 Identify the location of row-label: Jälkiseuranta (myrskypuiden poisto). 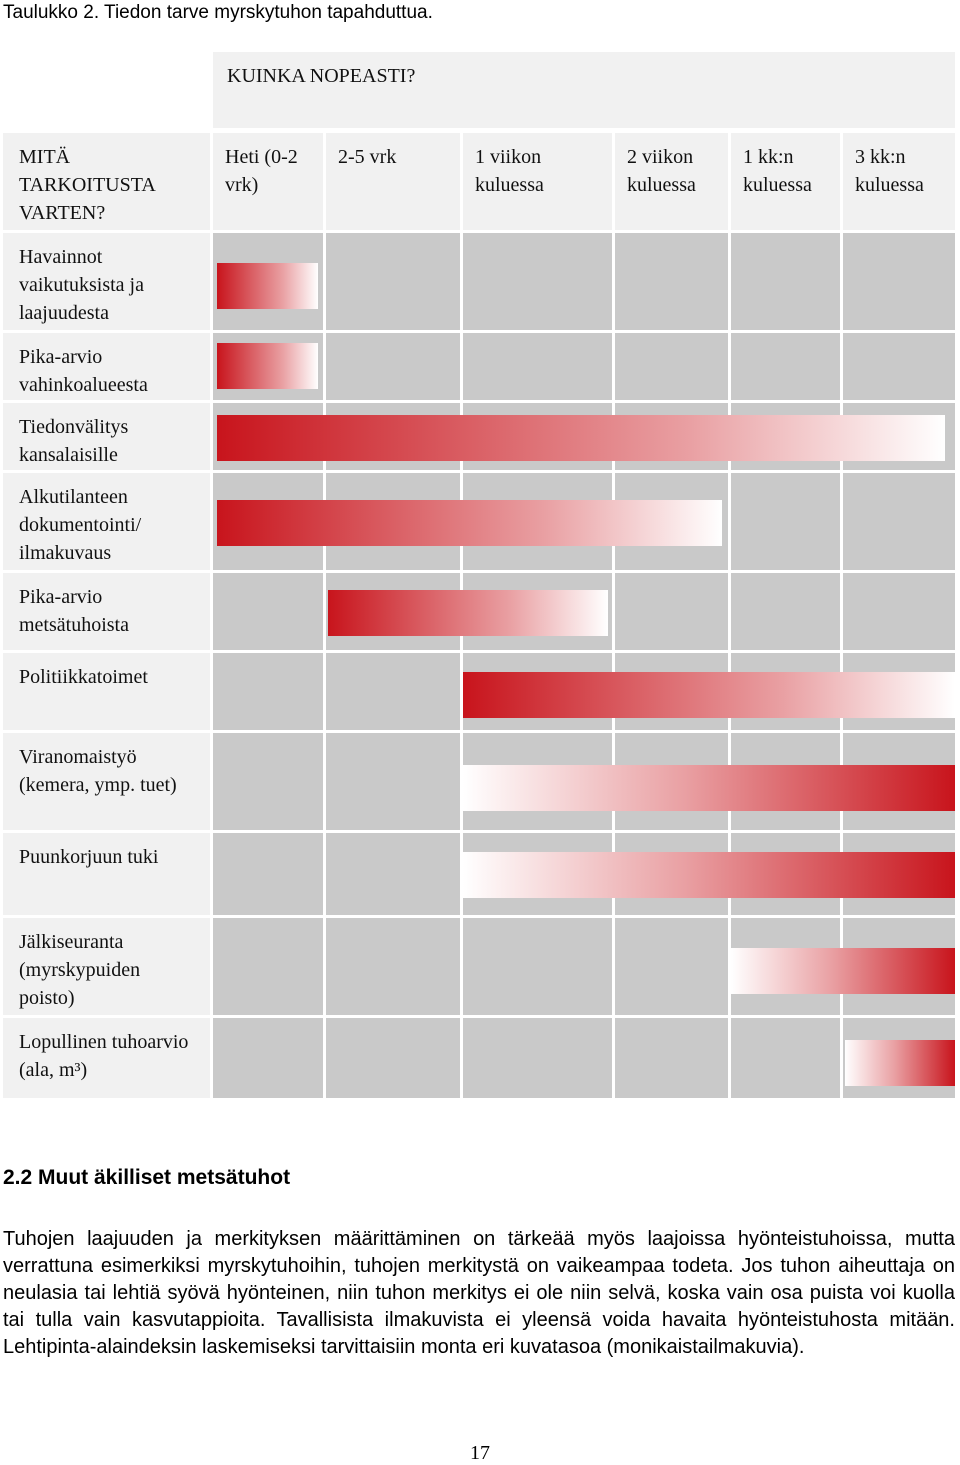
(106, 966).